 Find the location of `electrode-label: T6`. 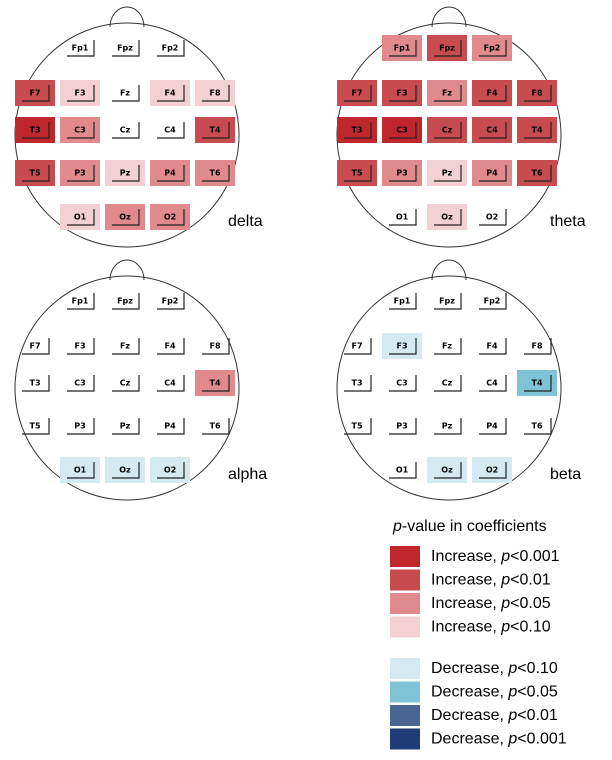

electrode-label: T6 is located at coordinates (536, 173).